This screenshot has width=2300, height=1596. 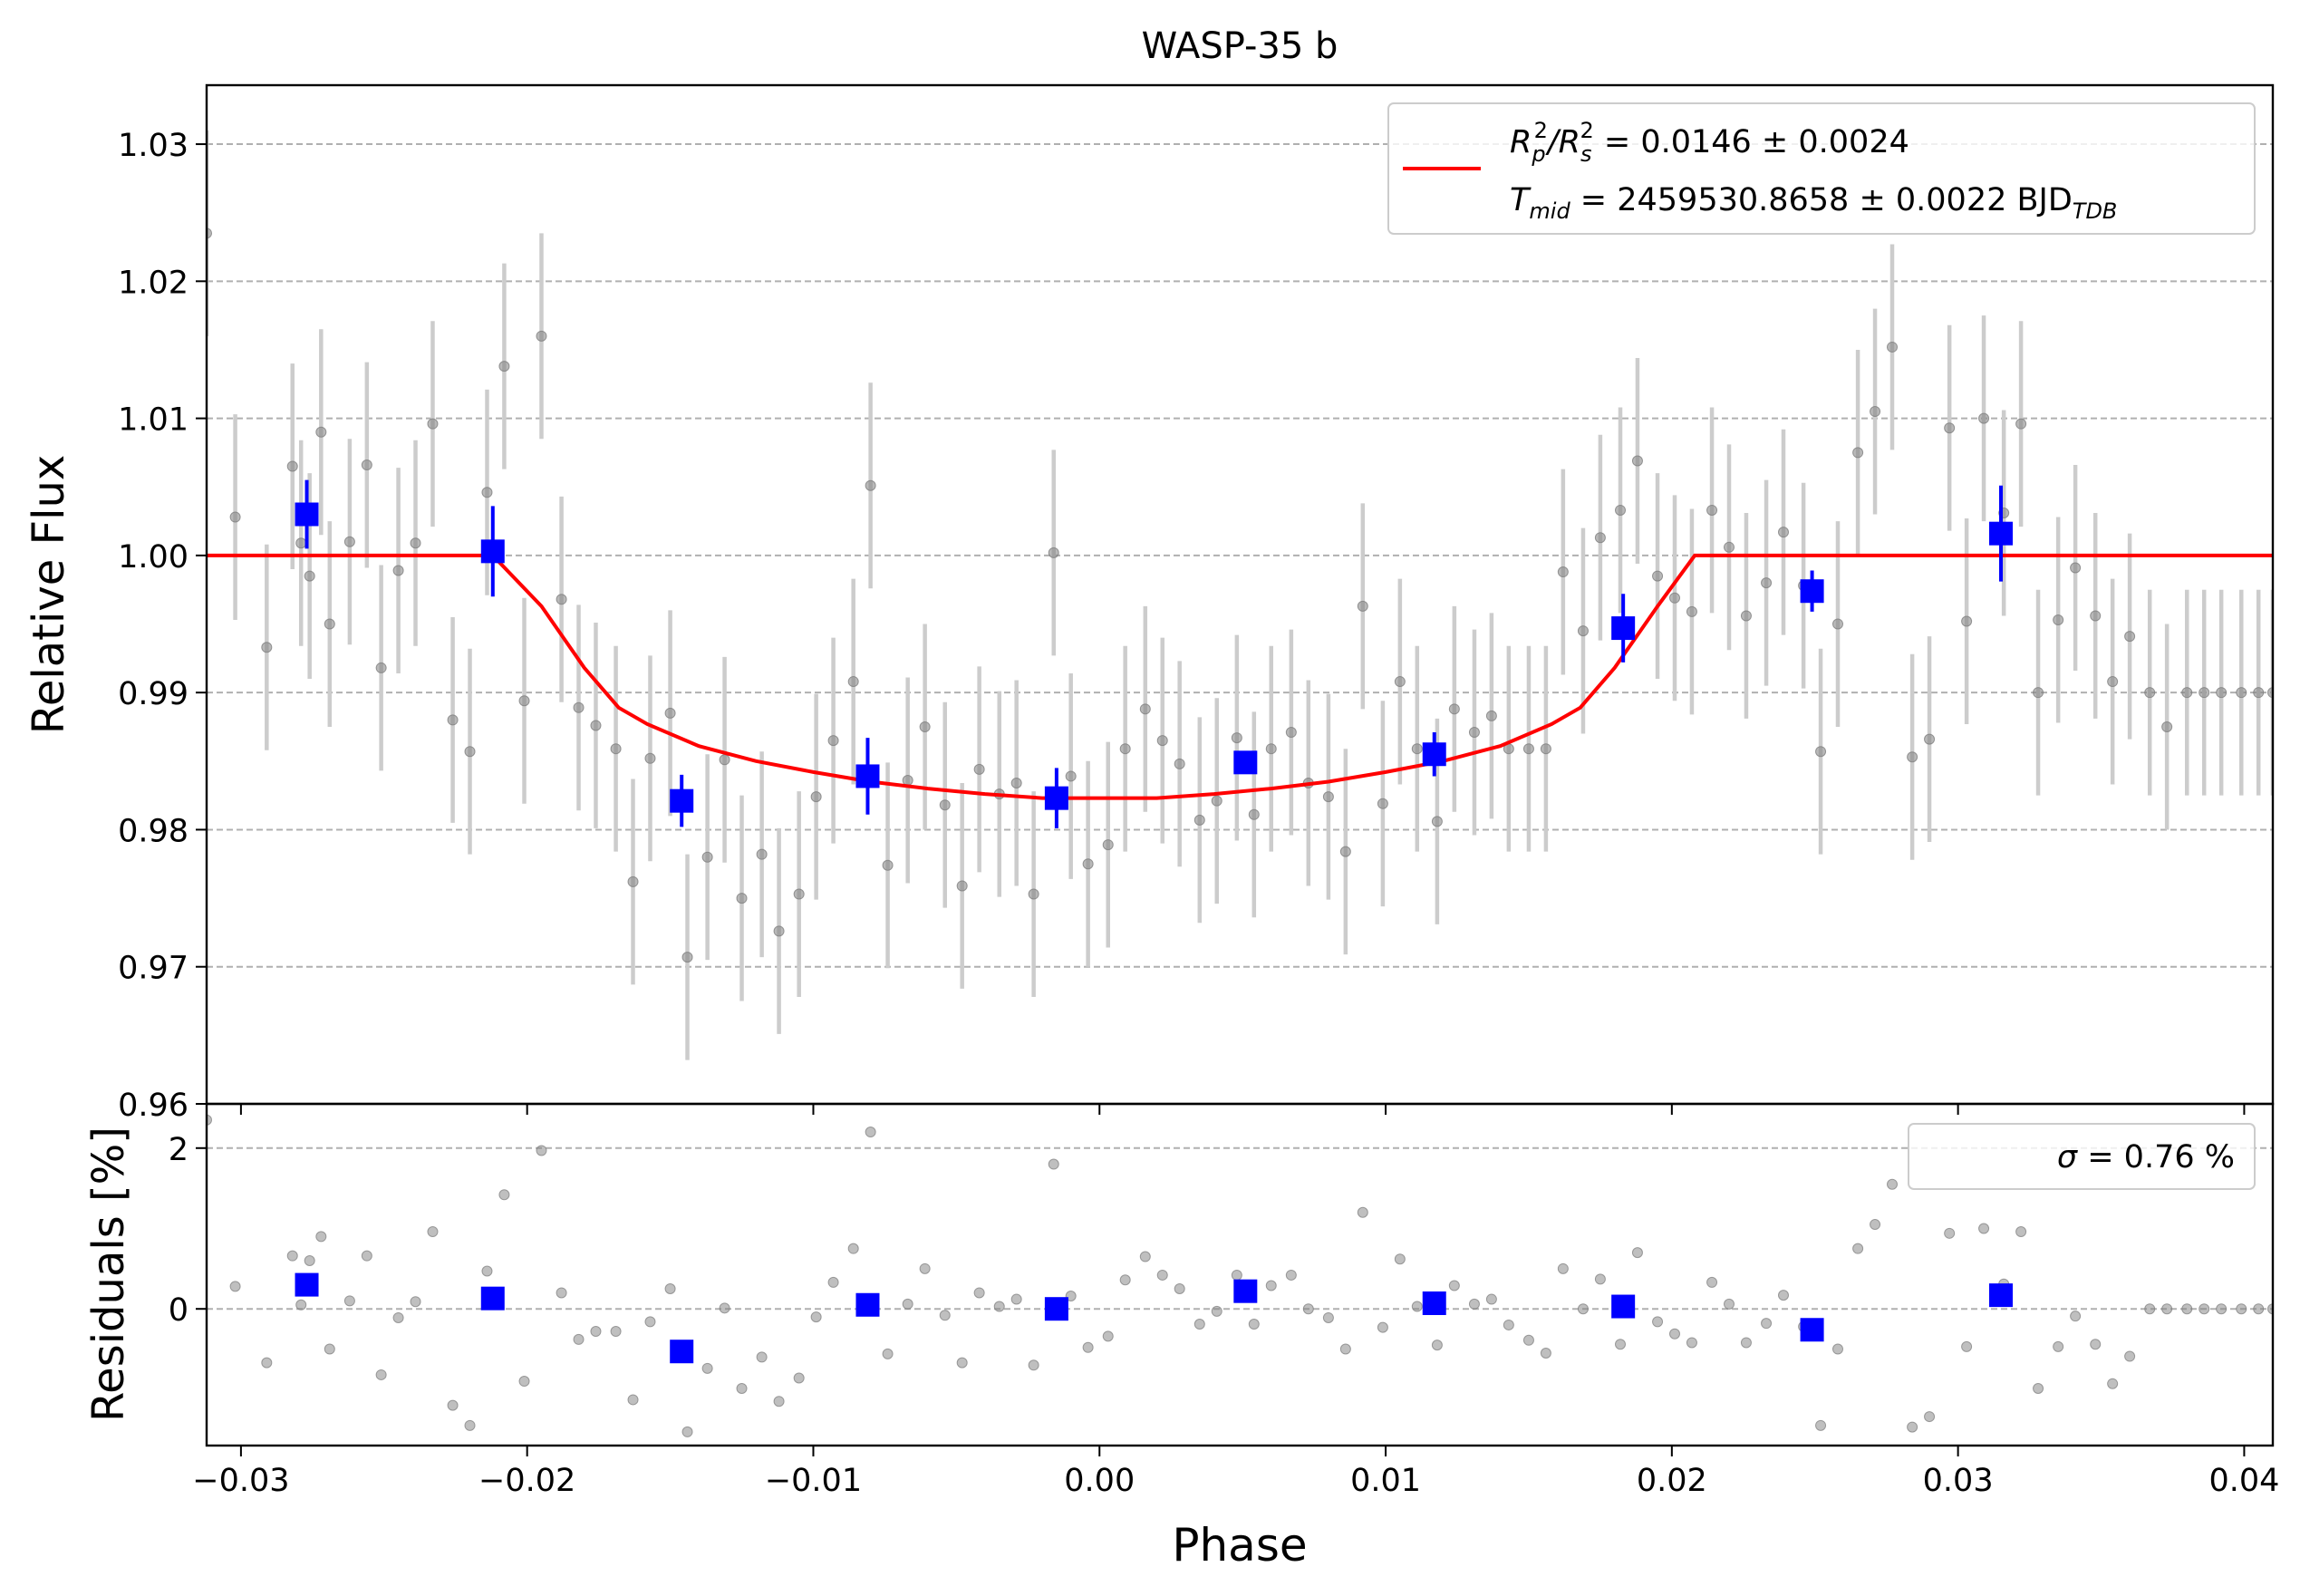 I want to click on bottom-y-ticks: 02, so click(x=188, y=1230).